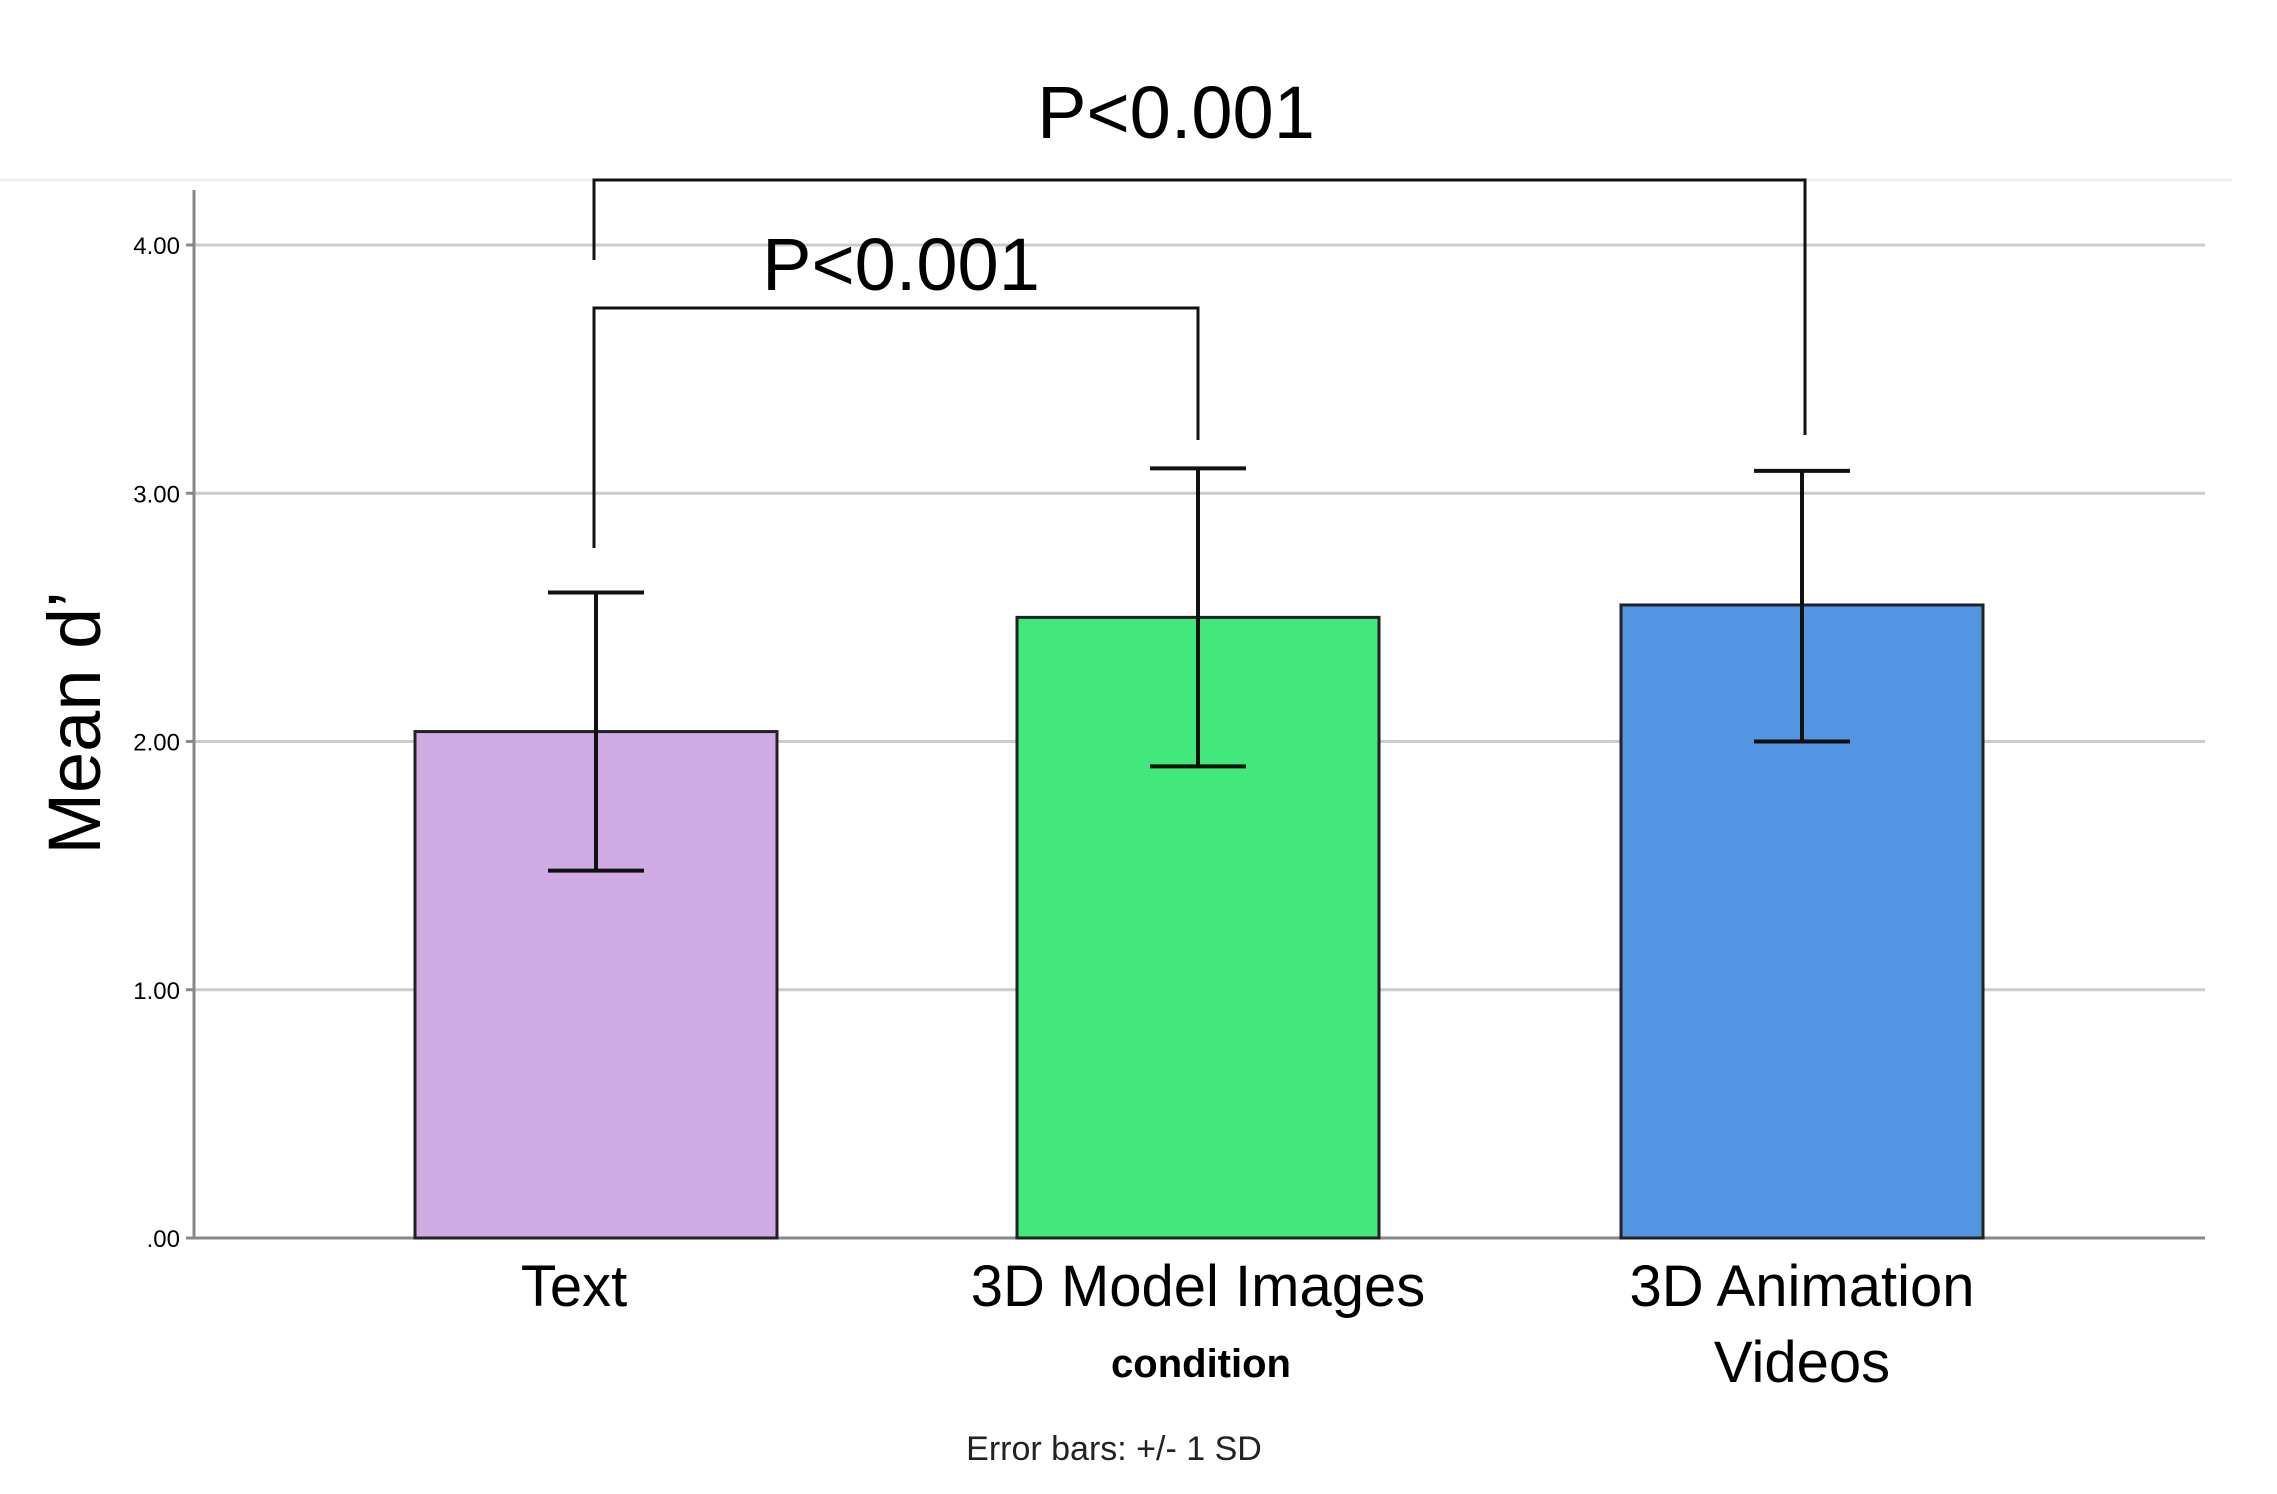 This screenshot has height=1494, width=2277. What do you see at coordinates (1201, 1364) in the screenshot?
I see `x-axis-label: condition` at bounding box center [1201, 1364].